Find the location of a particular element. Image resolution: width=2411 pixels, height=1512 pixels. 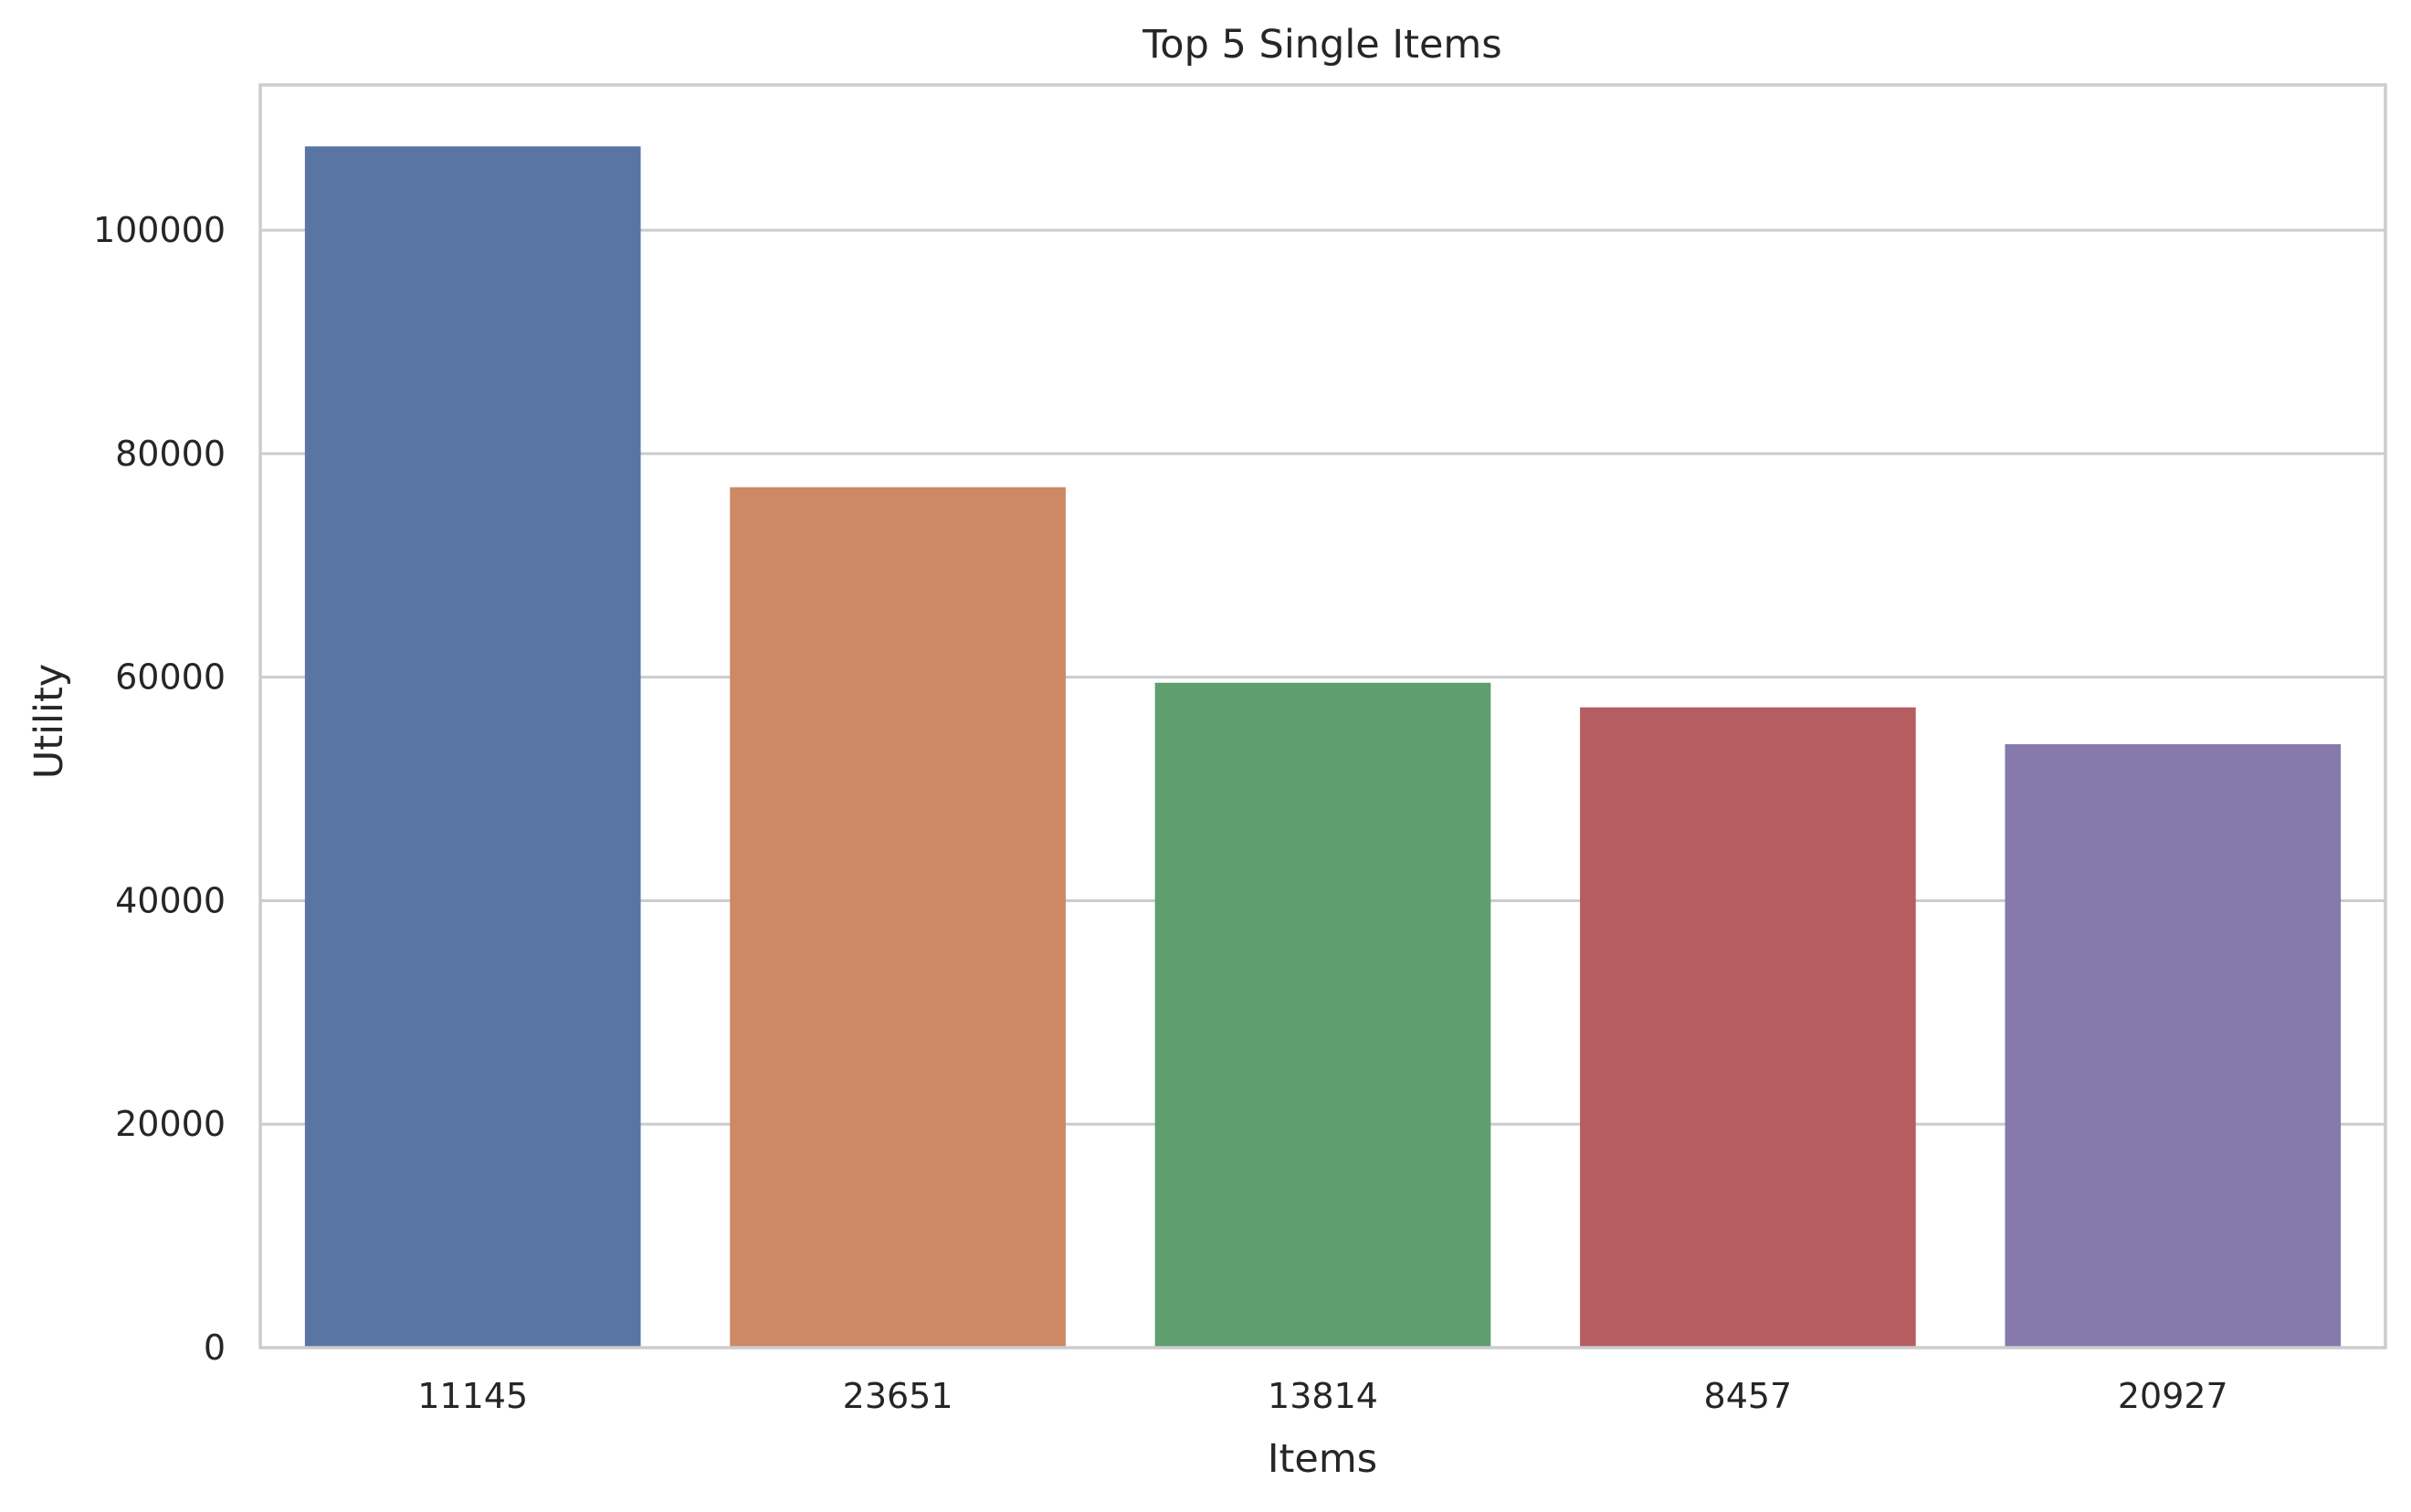

x-tick-labels: 11145 23651 13814 8457 20927 is located at coordinates (1322, 1396).